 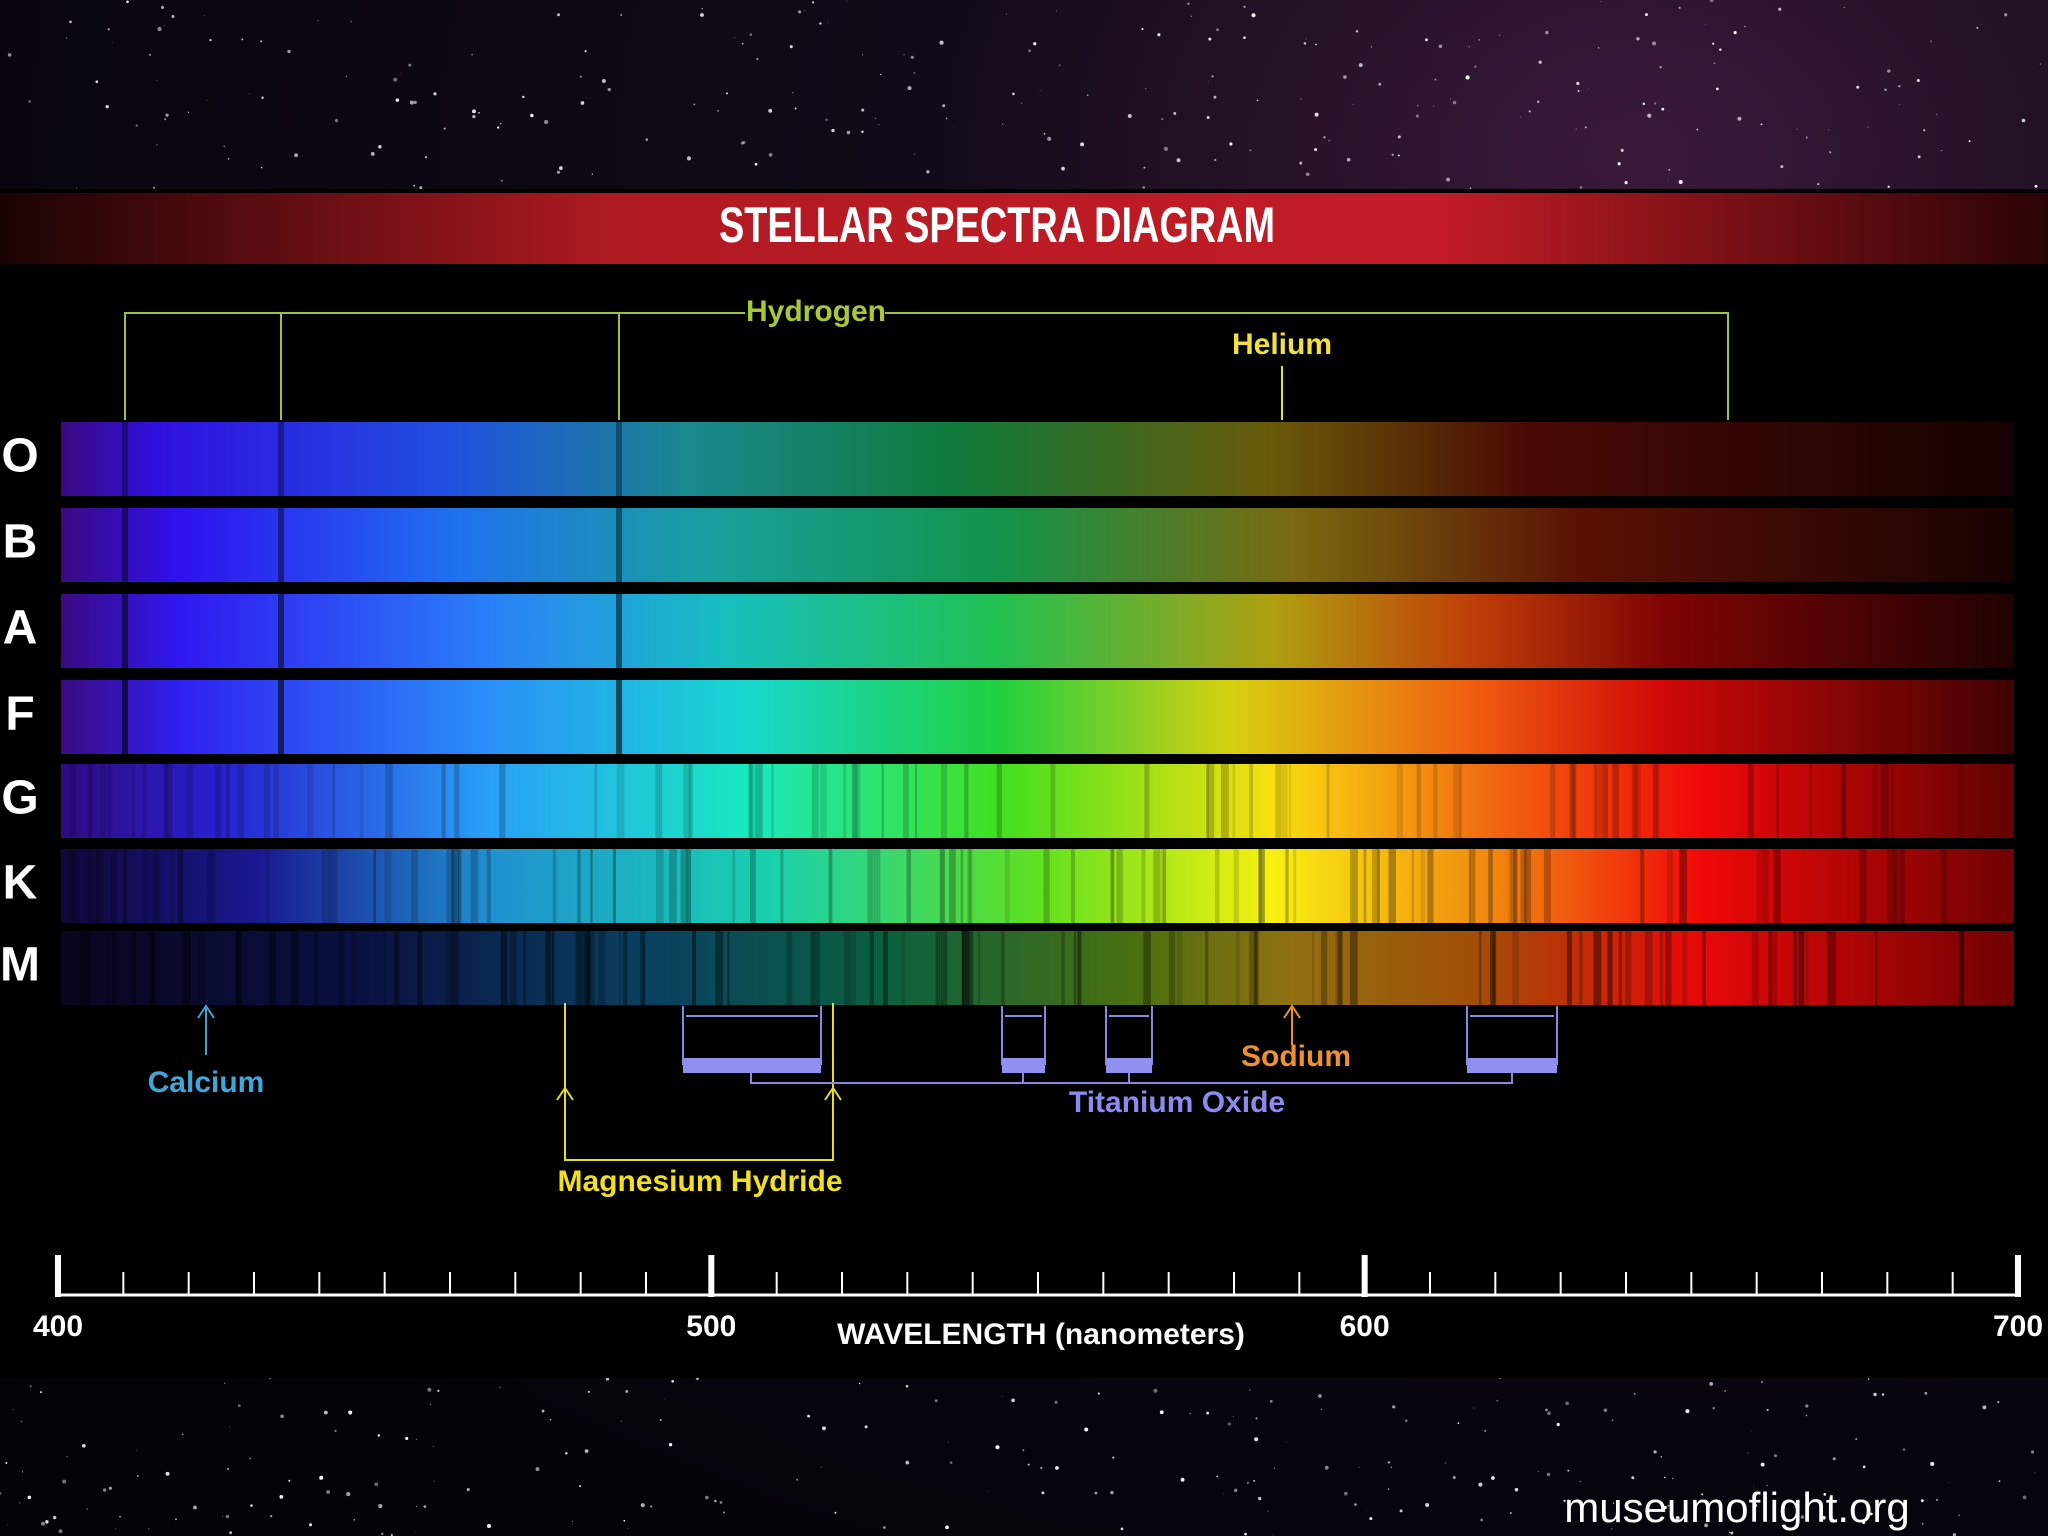 What do you see at coordinates (20, 628) in the screenshot?
I see `spectral-class: A` at bounding box center [20, 628].